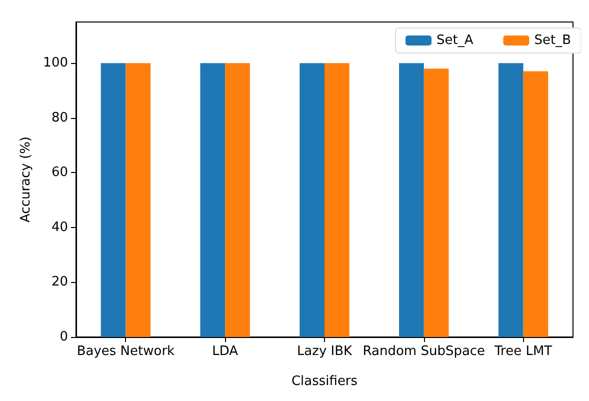  What do you see at coordinates (59, 227) in the screenshot?
I see `y-tick-label: 40` at bounding box center [59, 227].